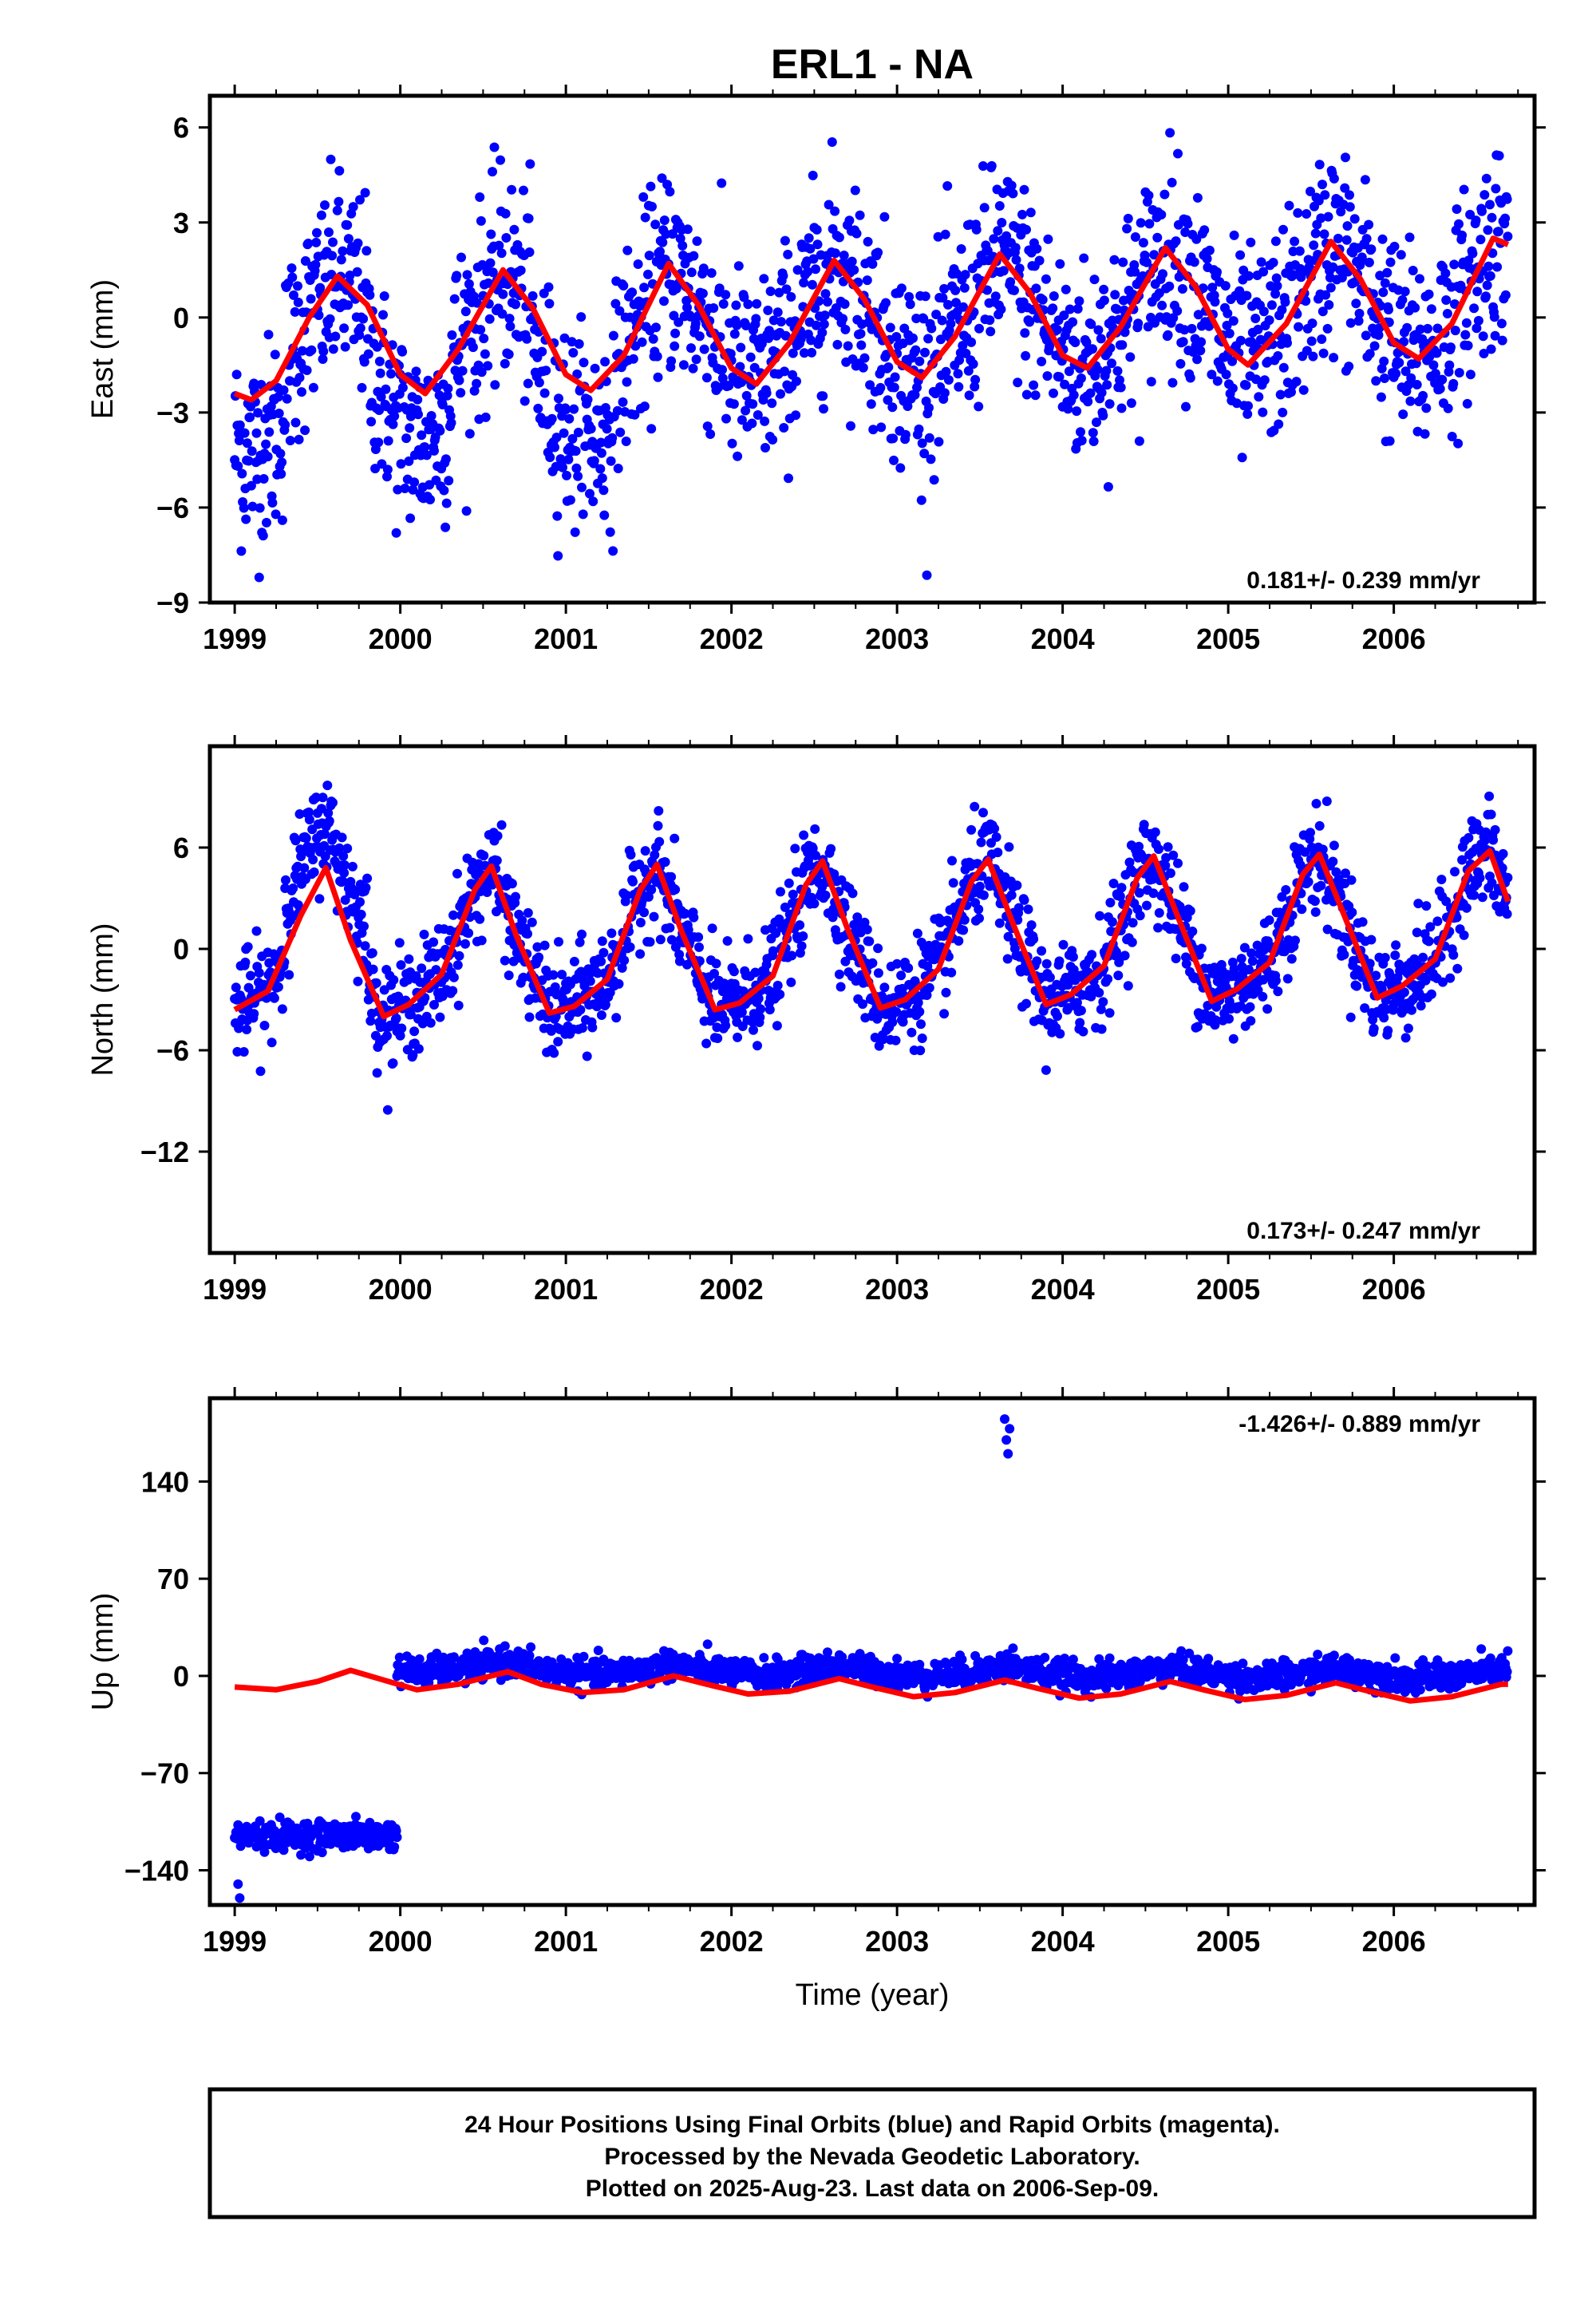 Image resolution: width=1596 pixels, height=2316 pixels. I want to click on north-y-tick-label: −6, so click(172, 1050).